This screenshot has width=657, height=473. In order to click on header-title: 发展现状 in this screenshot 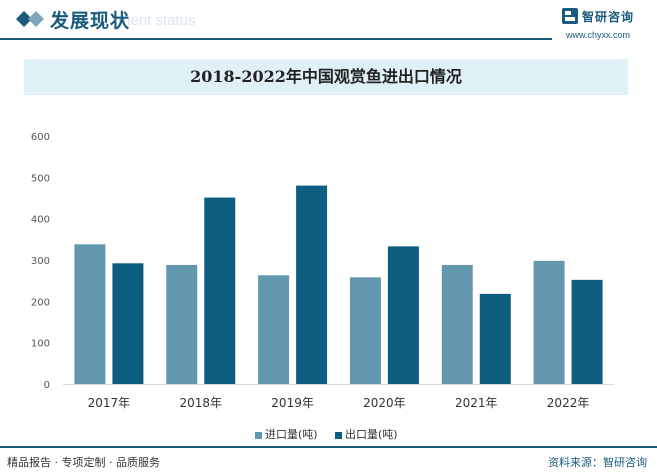, I will do `click(90, 21)`.